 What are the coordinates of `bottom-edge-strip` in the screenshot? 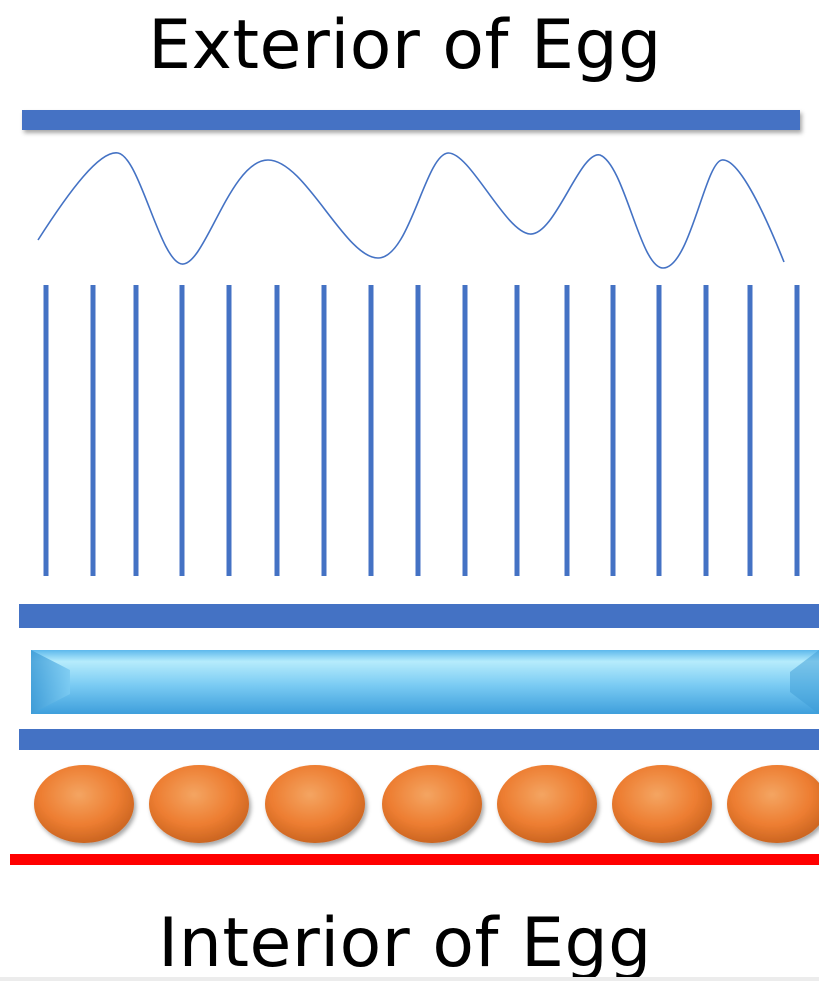 It's located at (409, 979).